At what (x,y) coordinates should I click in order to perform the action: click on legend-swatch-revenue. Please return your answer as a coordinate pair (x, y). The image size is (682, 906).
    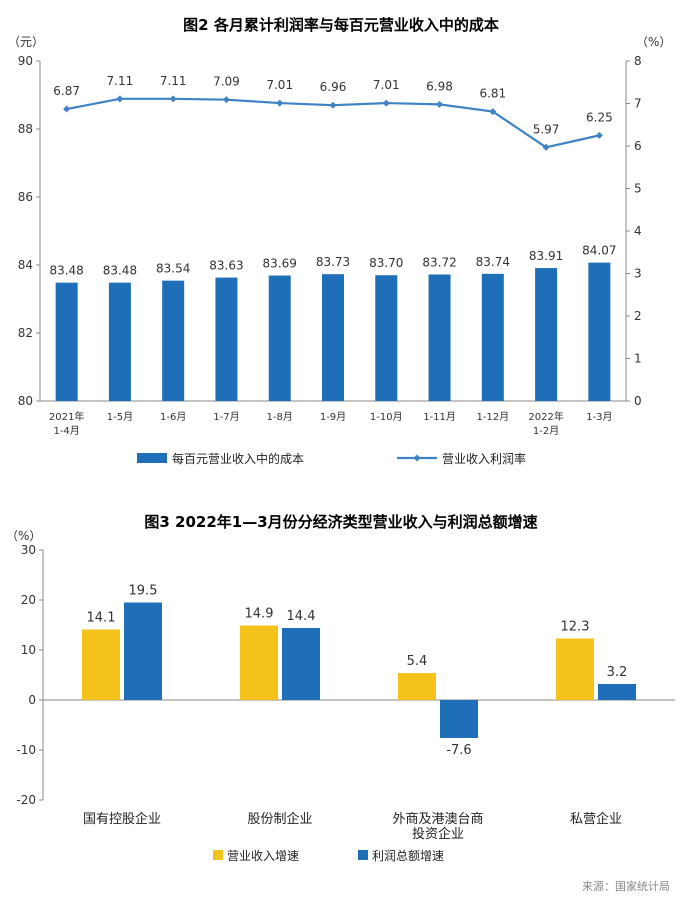
    Looking at the image, I should click on (218, 855).